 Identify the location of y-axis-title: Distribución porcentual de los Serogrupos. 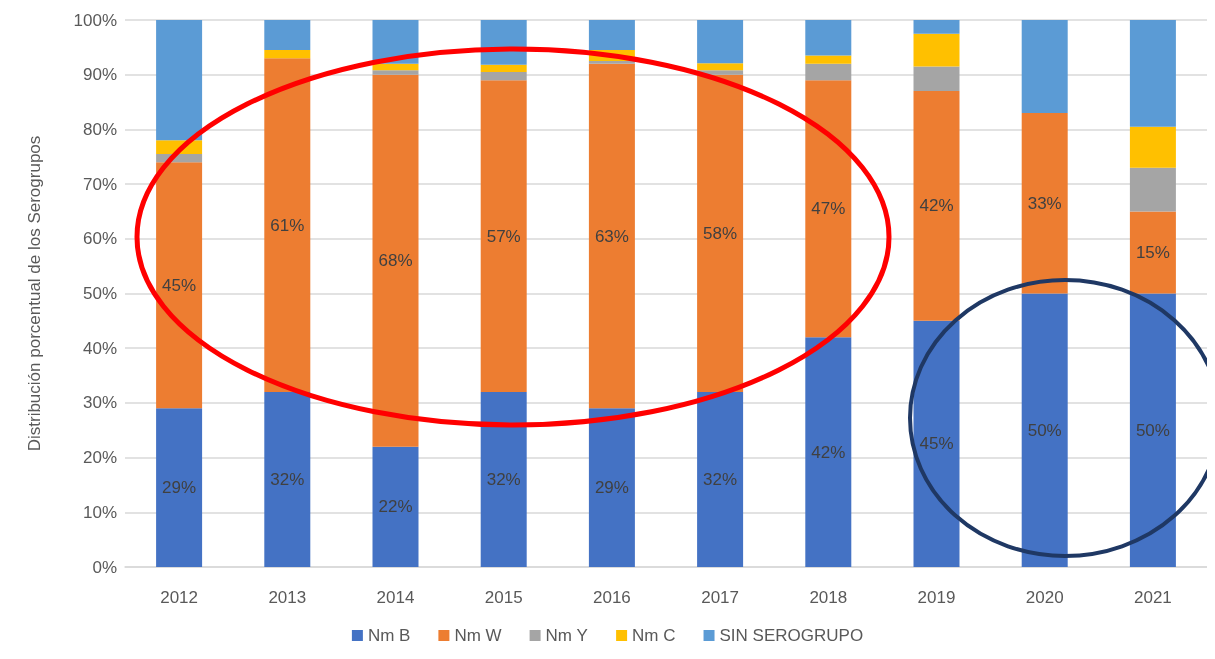
(34, 293).